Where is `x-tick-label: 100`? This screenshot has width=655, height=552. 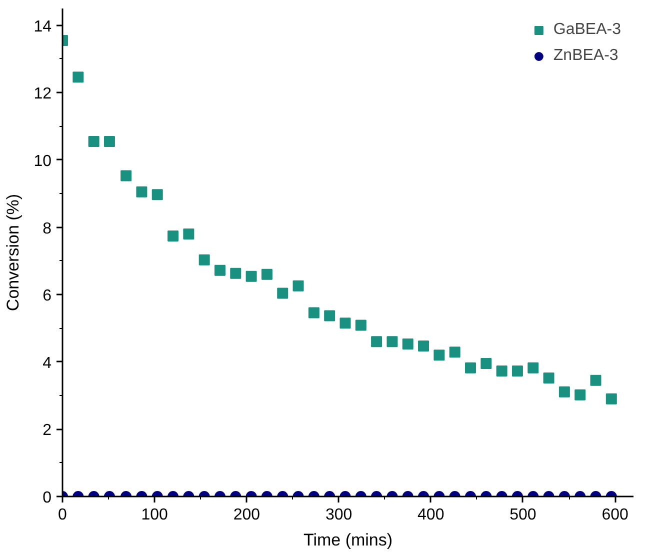
x-tick-label: 100 is located at coordinates (154, 515).